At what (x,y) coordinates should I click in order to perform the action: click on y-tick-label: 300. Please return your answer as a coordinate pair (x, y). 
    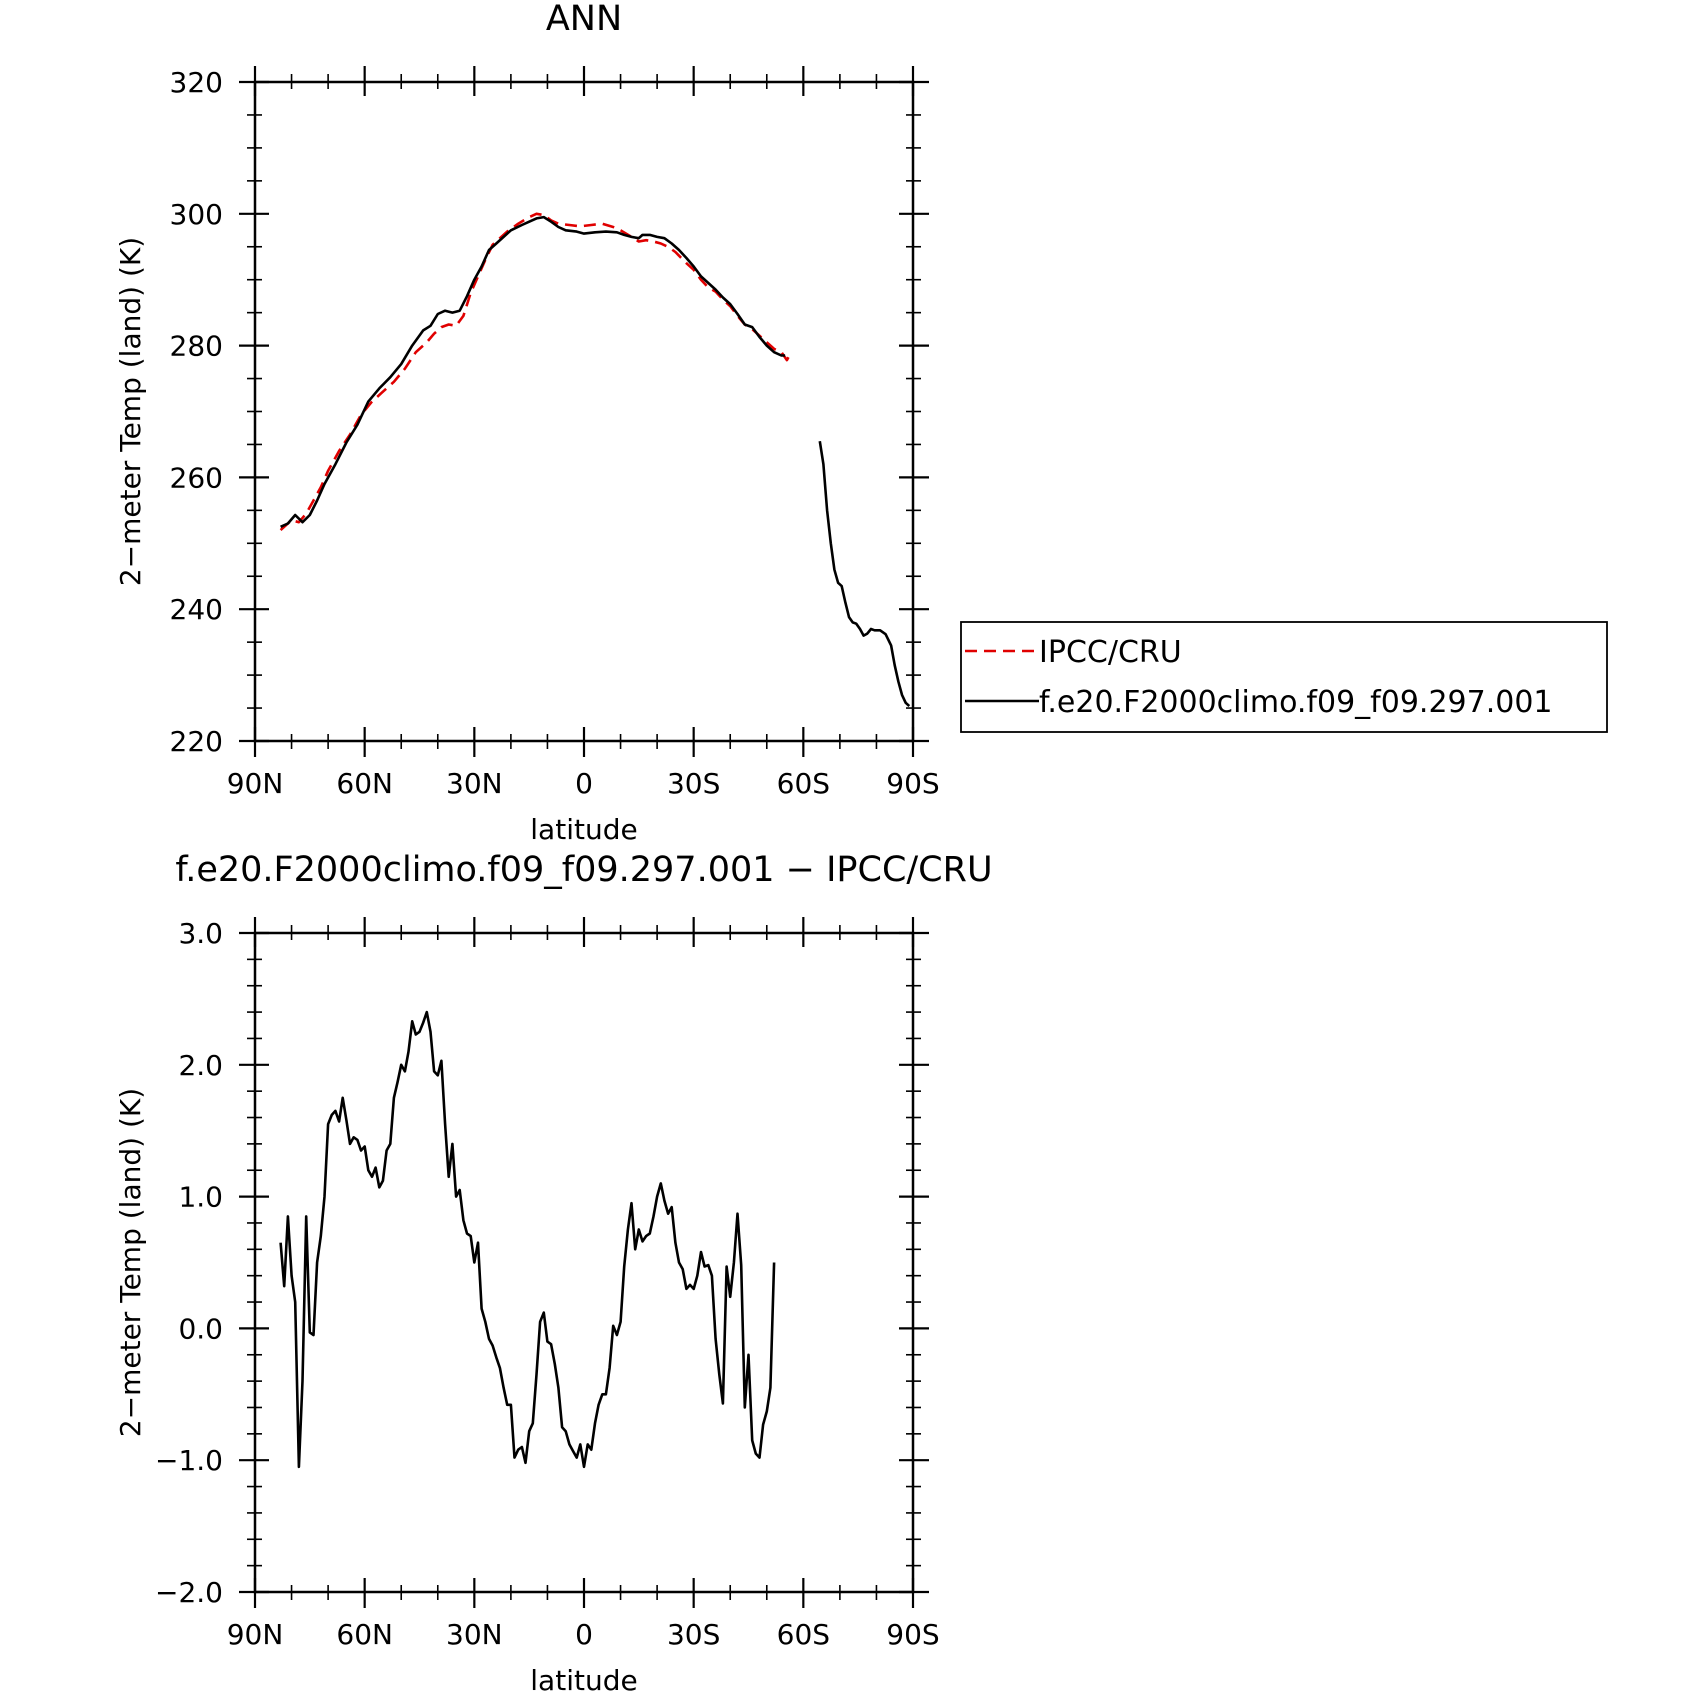
    Looking at the image, I should click on (196, 214).